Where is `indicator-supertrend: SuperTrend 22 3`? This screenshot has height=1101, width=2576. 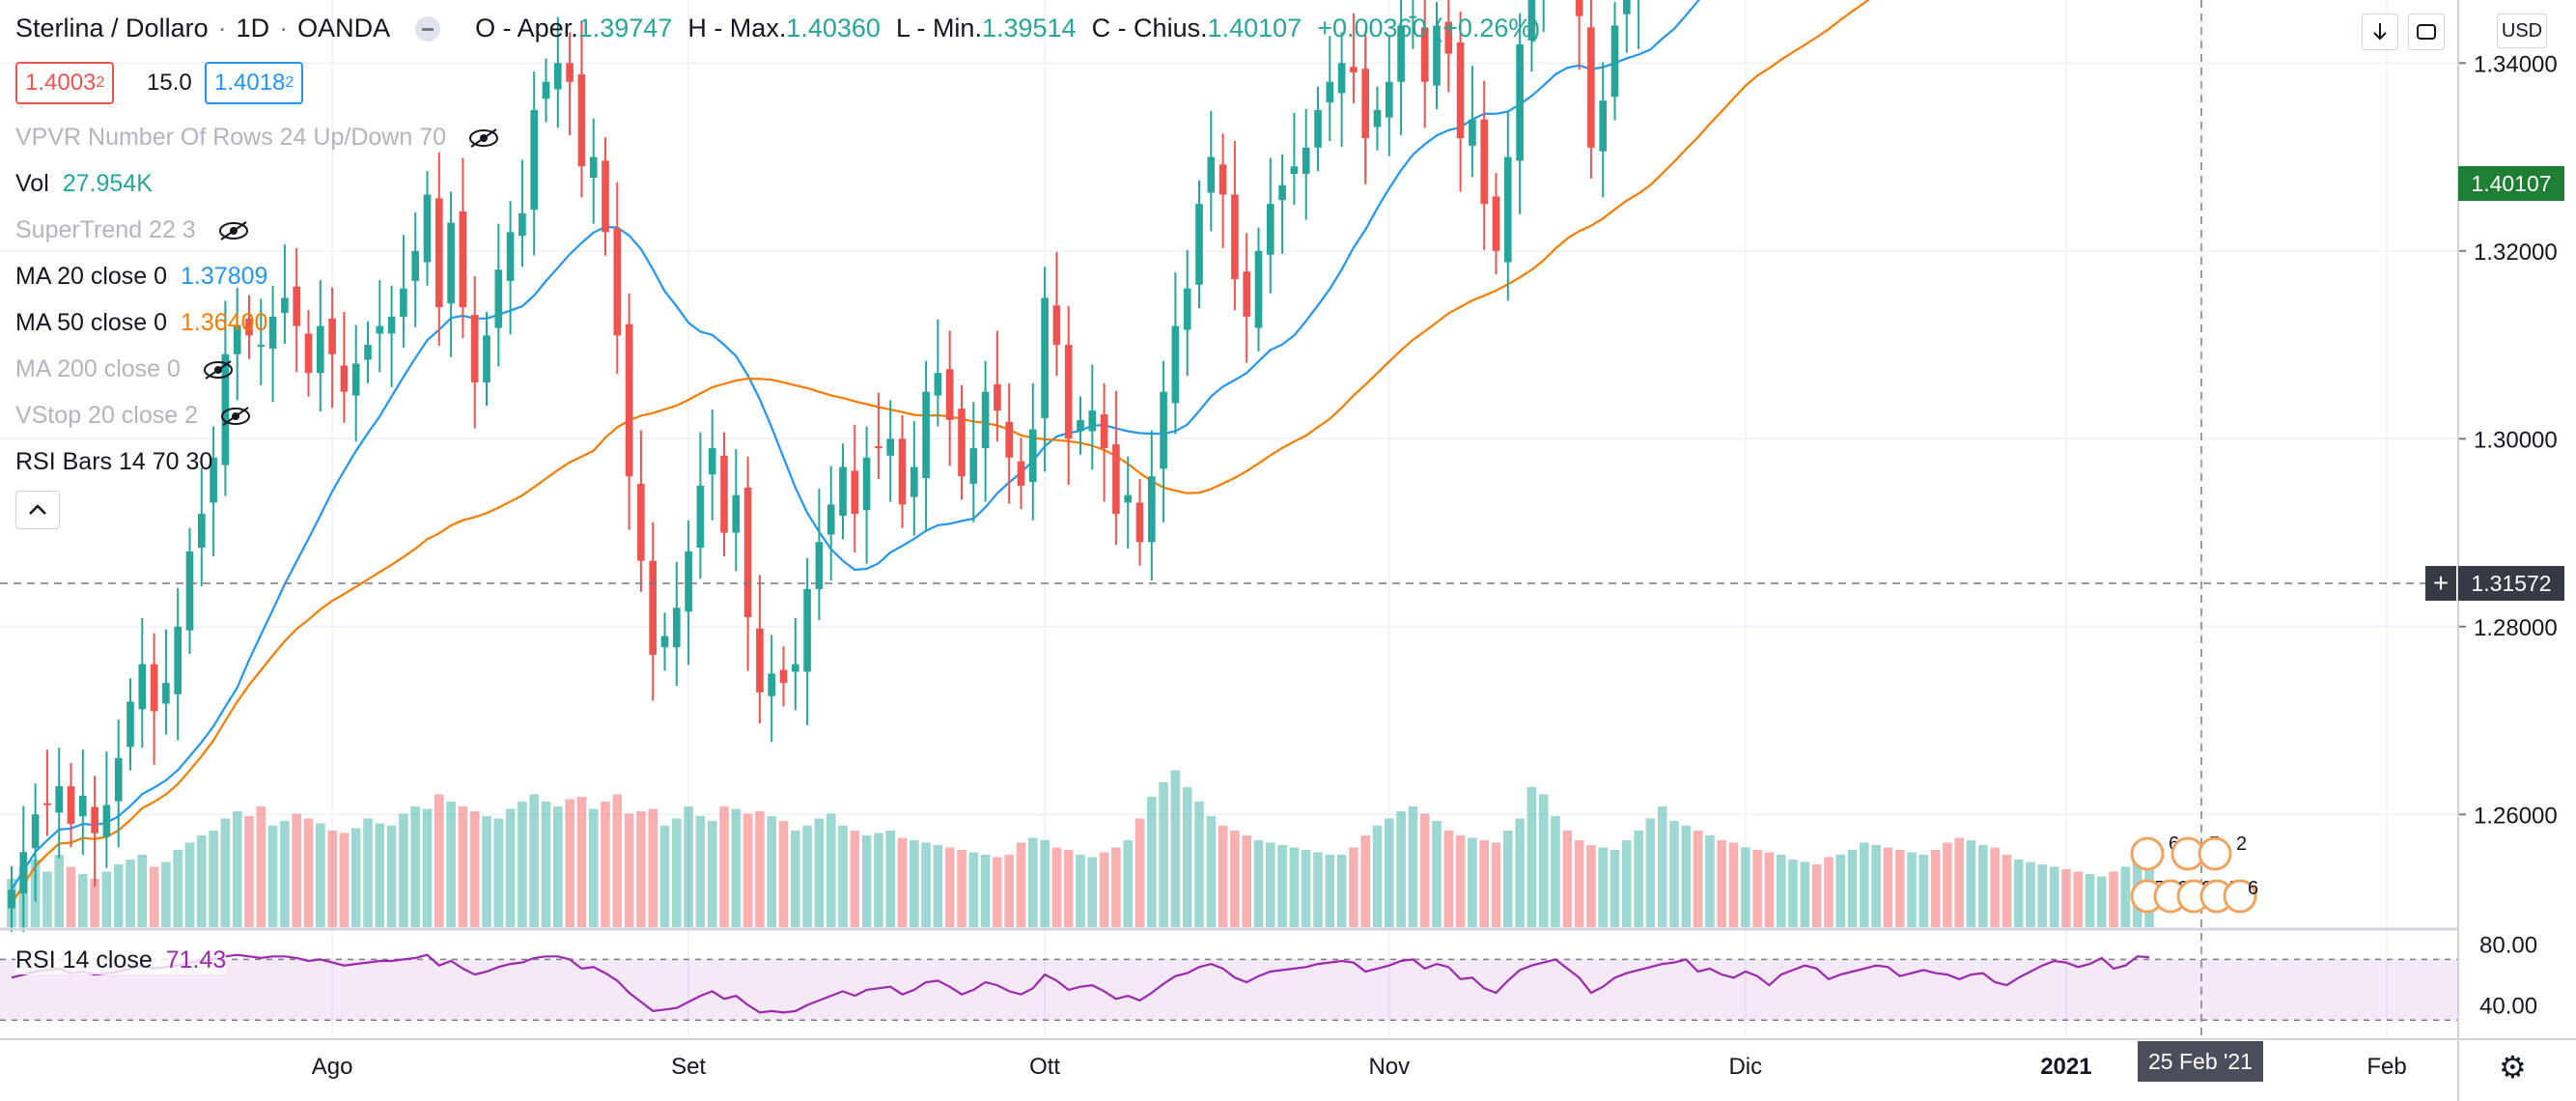
indicator-supertrend: SuperTrend 22 3 is located at coordinates (132, 230).